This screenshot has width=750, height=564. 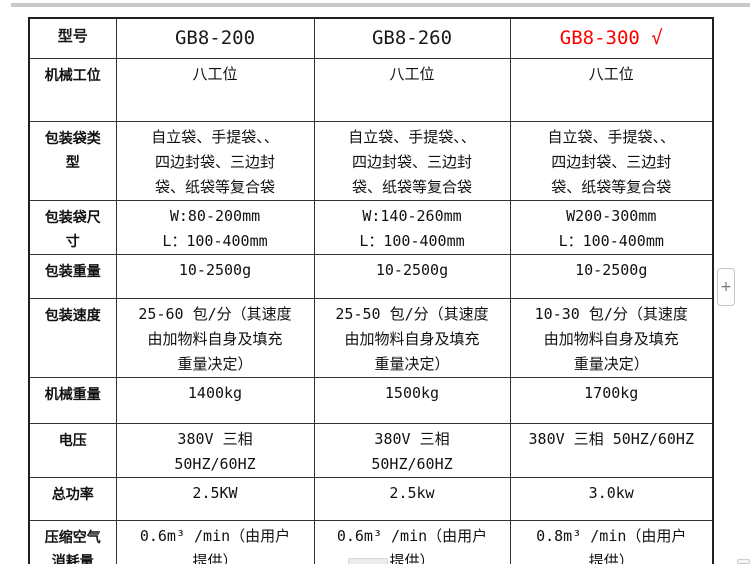 I want to click on cell-total-power-gb8-300: 3.0kw, so click(x=611, y=498).